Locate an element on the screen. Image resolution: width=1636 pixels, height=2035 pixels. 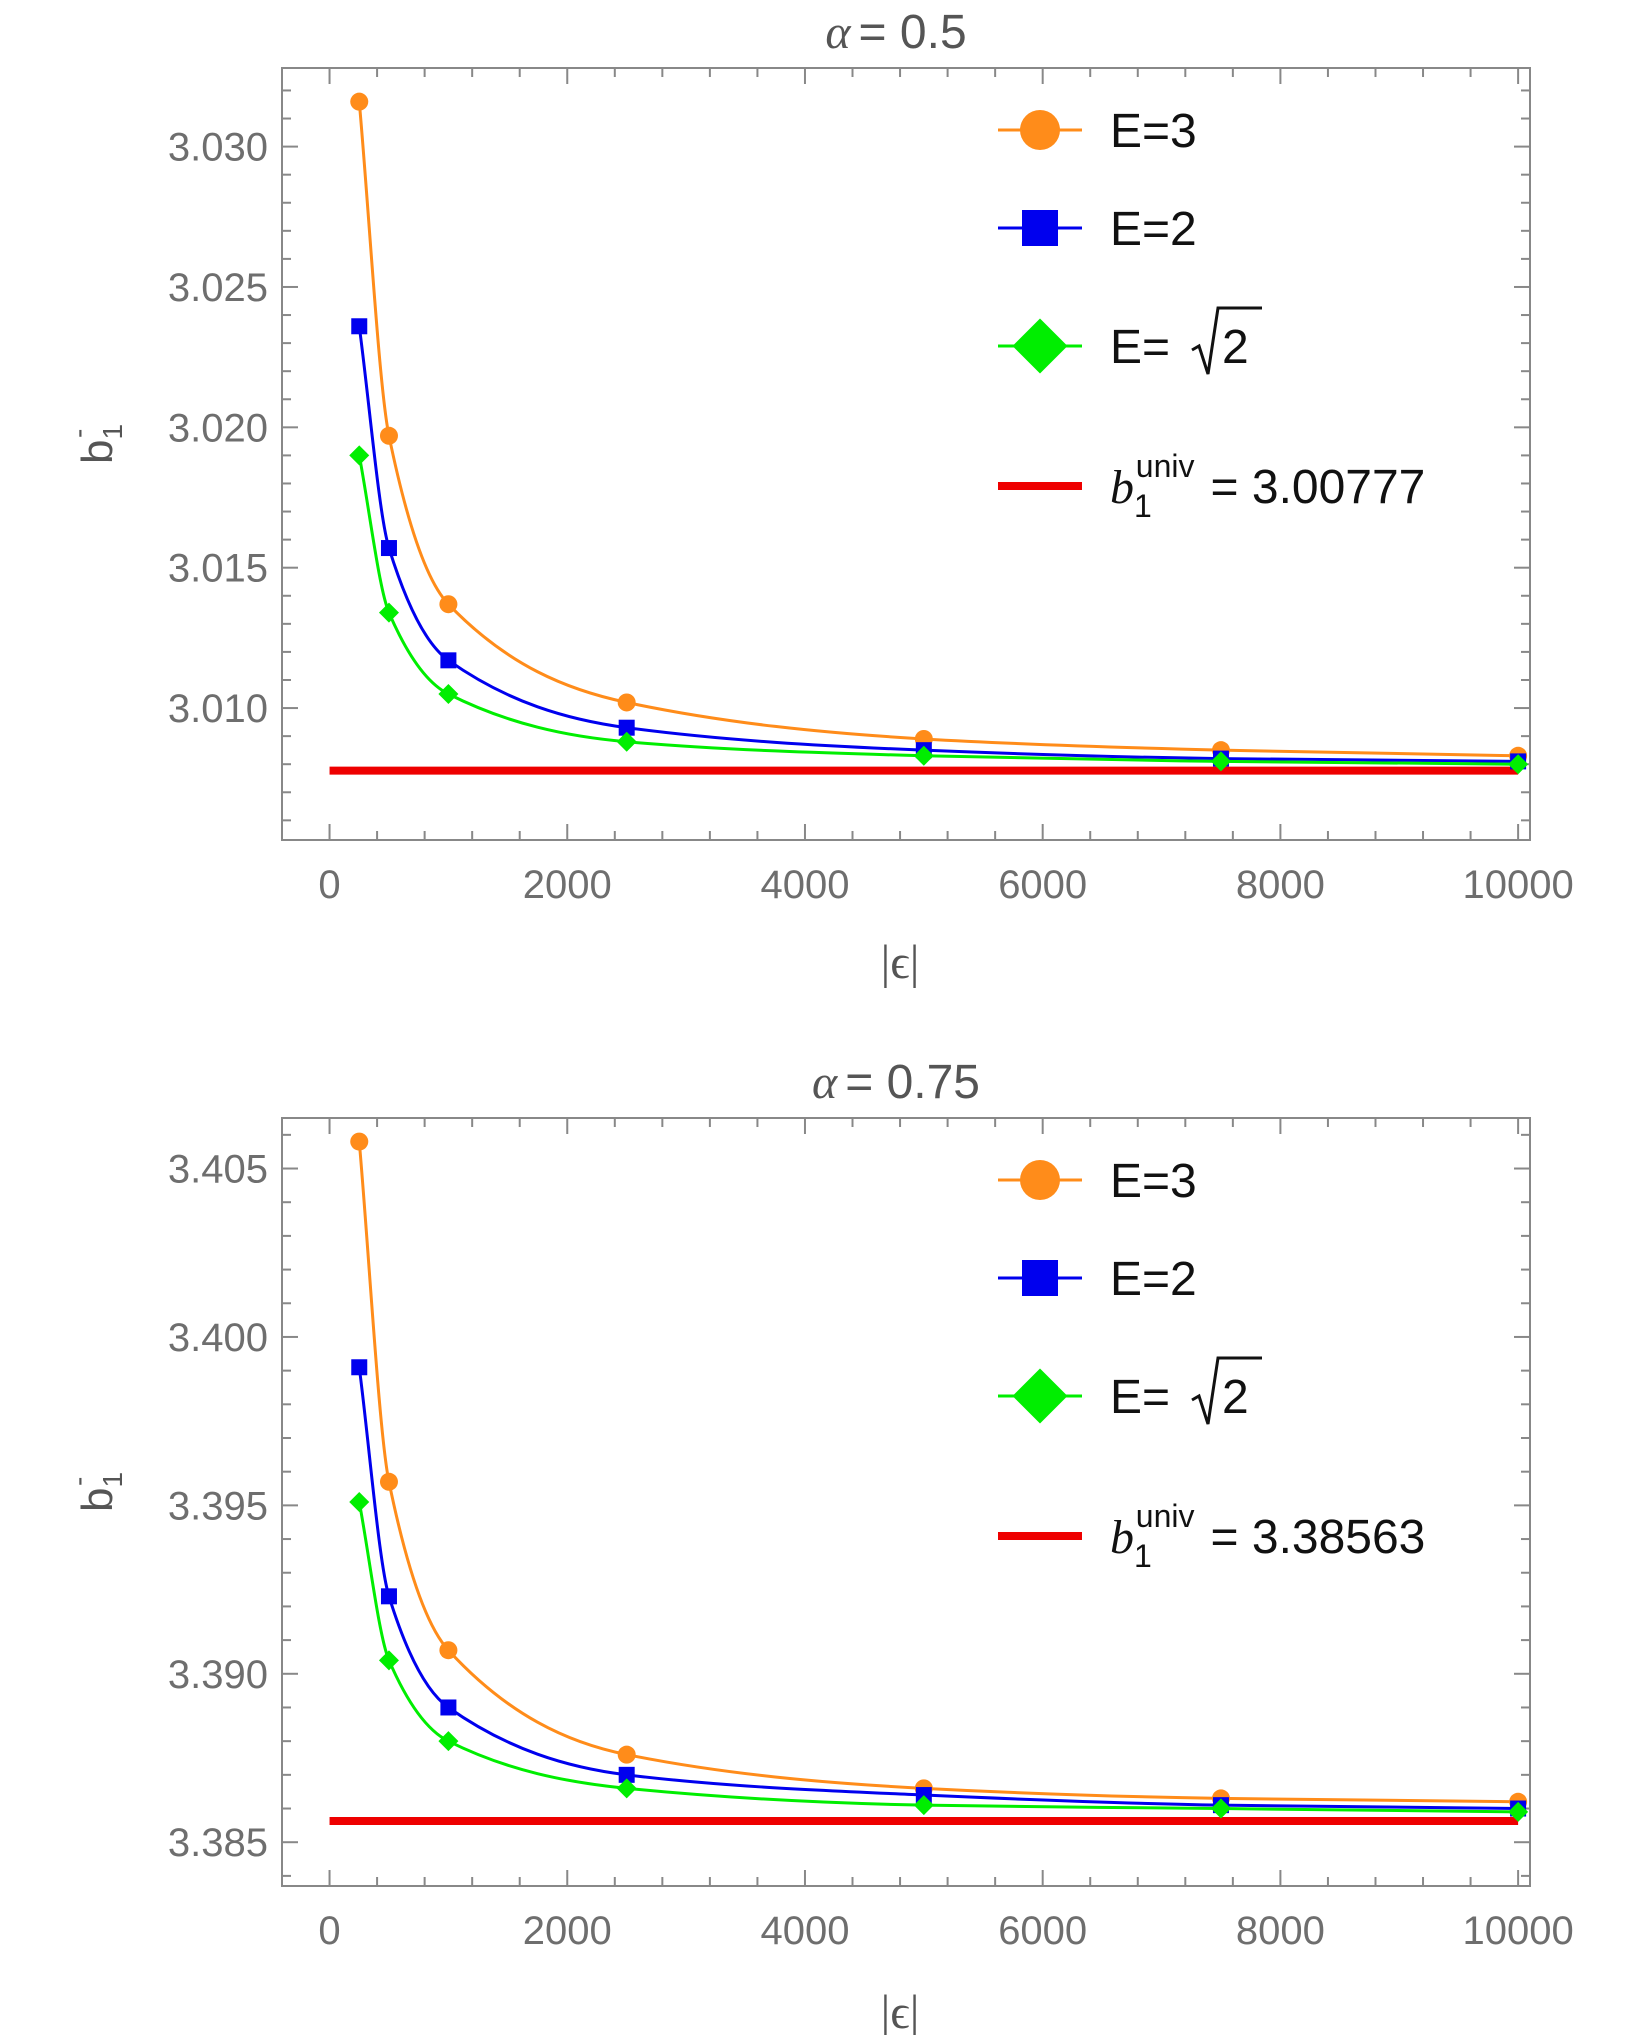
legend-label-univ: b1 univ = 3.00777 is located at coordinates (1267, 486).